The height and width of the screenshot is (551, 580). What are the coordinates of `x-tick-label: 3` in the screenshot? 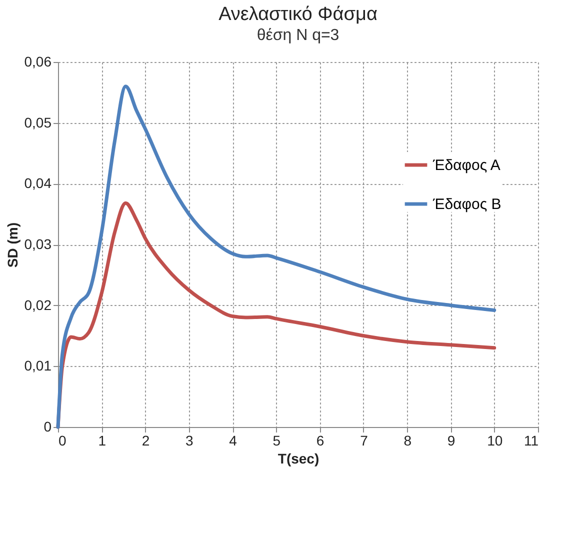 It's located at (190, 440).